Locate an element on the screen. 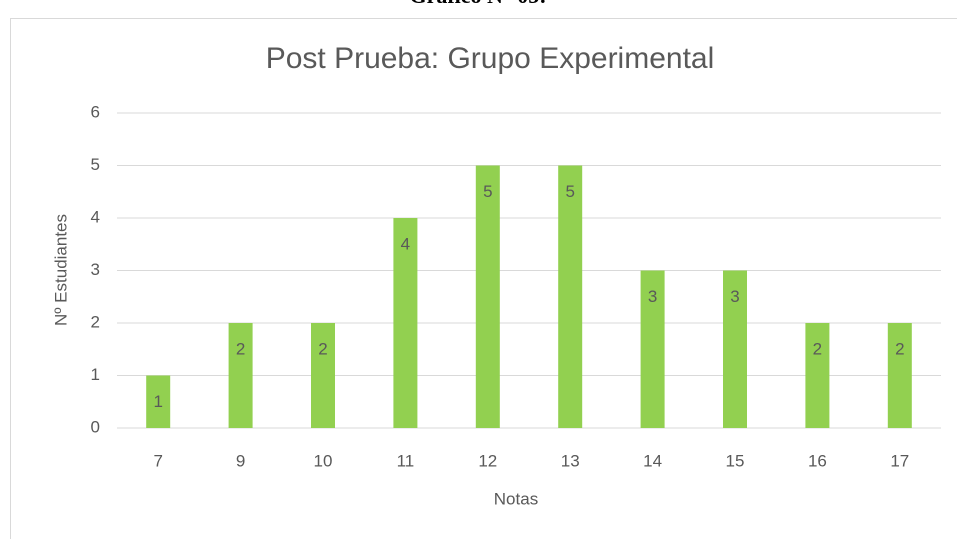 This screenshot has width=957, height=539. data-label: 4 is located at coordinates (405, 243).